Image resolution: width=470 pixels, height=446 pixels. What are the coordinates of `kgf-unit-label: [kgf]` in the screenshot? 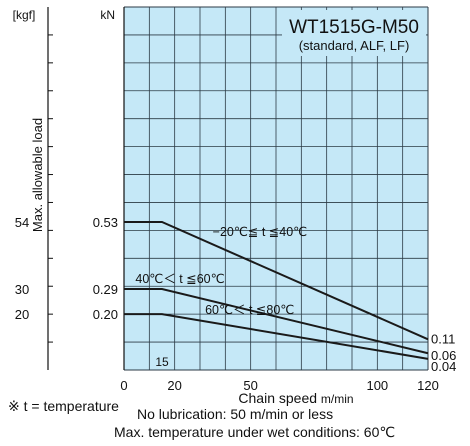 It's located at (24, 15).